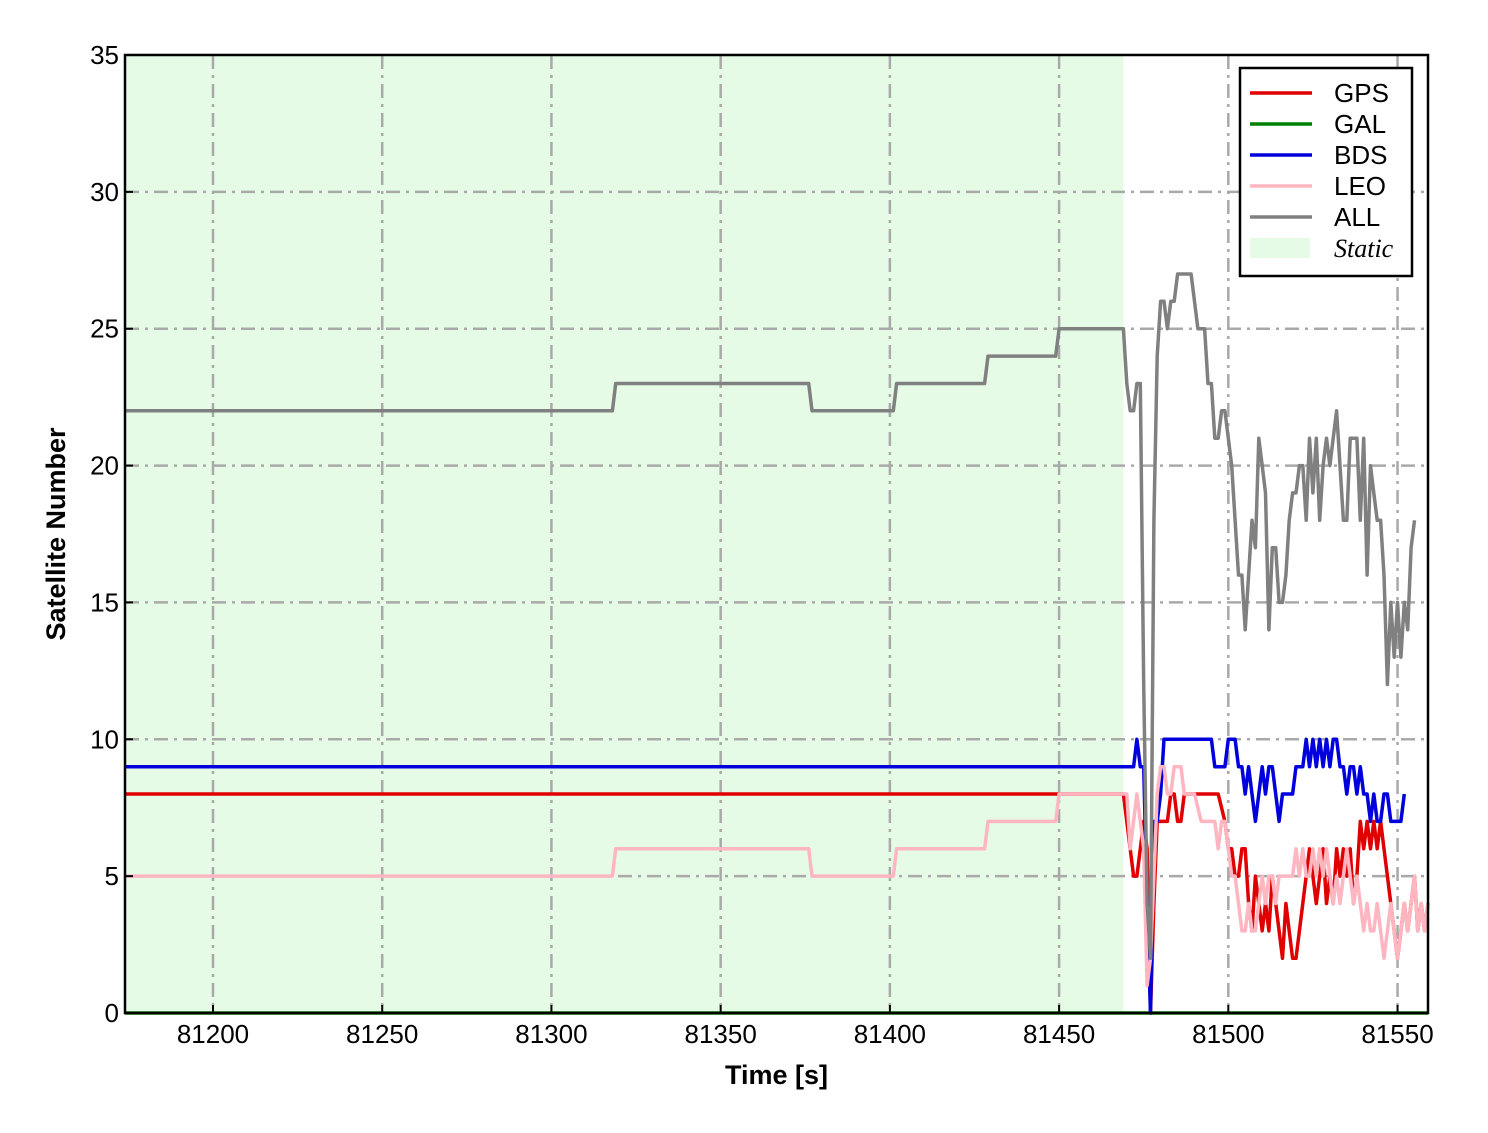 This screenshot has height=1133, width=1488. Describe the element at coordinates (1364, 248) in the screenshot. I see `legend-label-static: Static` at that location.